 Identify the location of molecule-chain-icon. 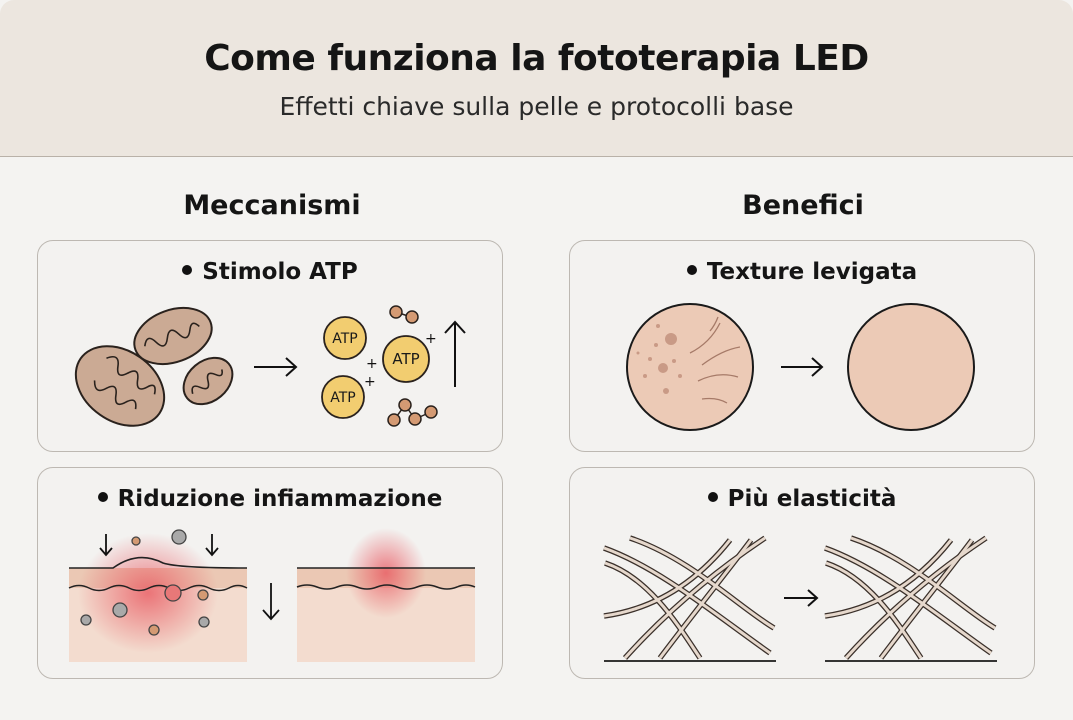
(412, 366).